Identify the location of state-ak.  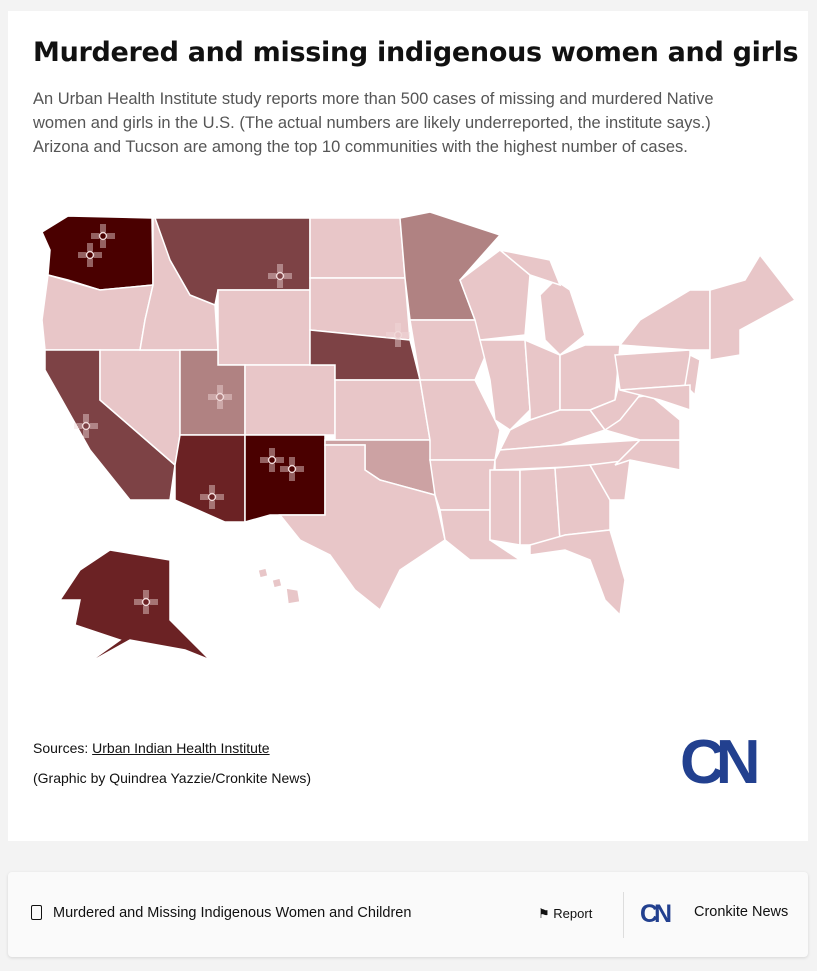
(134, 607).